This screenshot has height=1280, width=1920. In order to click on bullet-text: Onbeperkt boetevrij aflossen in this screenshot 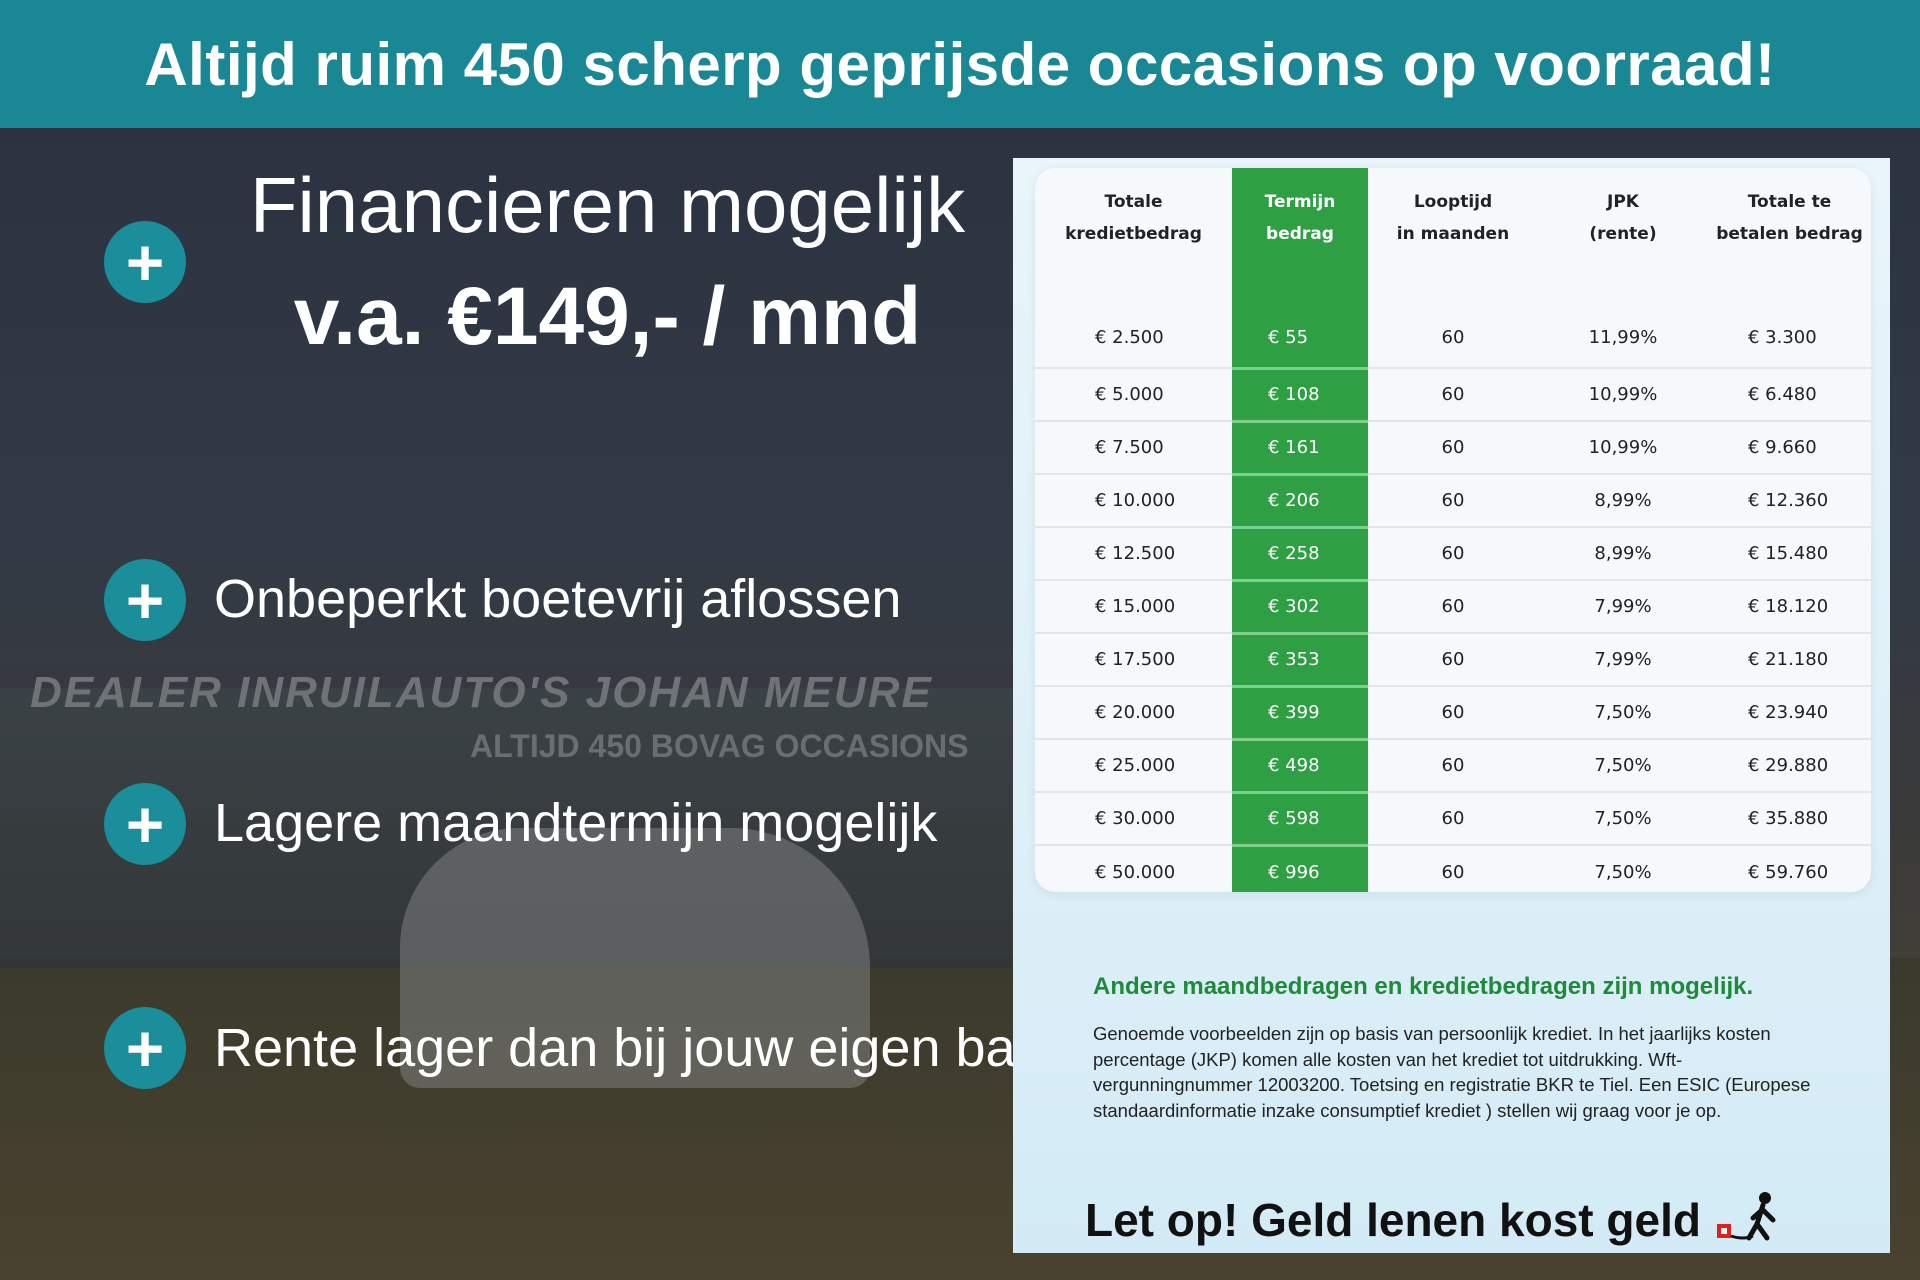, I will do `click(558, 599)`.